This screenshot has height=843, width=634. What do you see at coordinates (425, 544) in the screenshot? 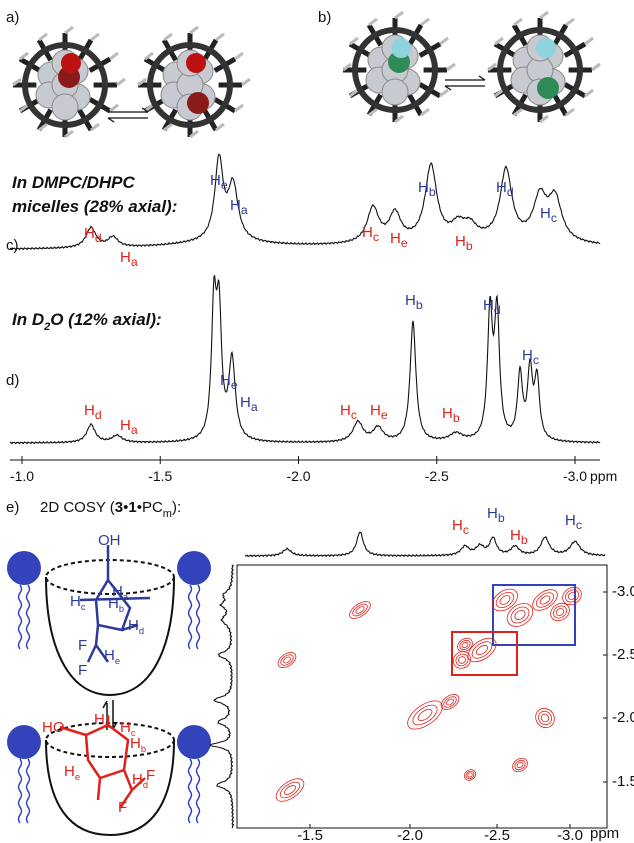
I see `cosy-top-trace` at bounding box center [425, 544].